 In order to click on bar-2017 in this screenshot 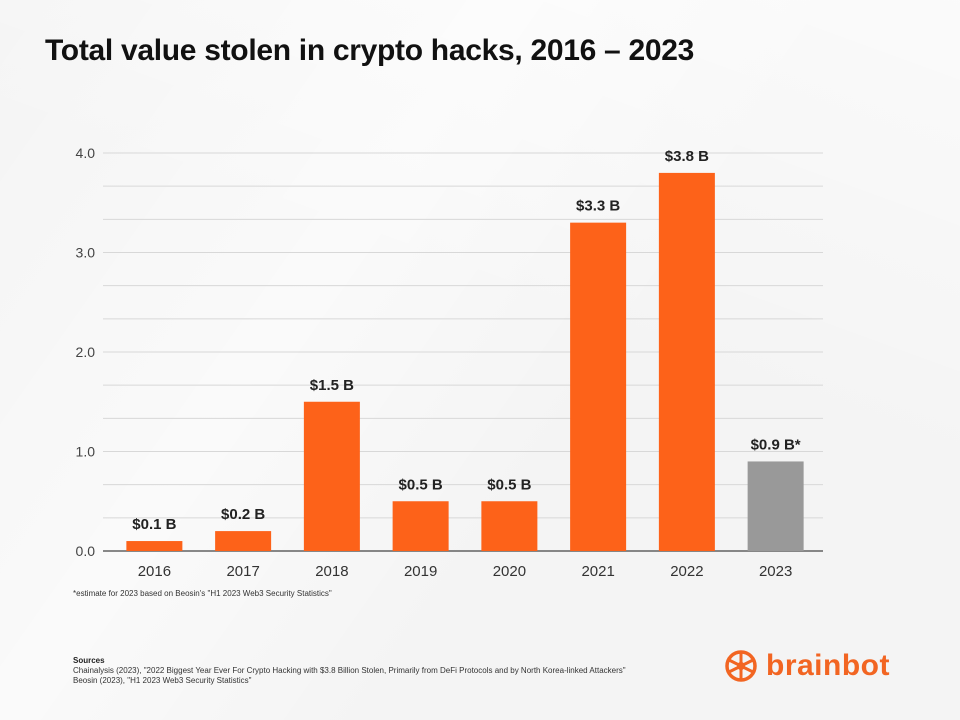, I will do `click(243, 541)`.